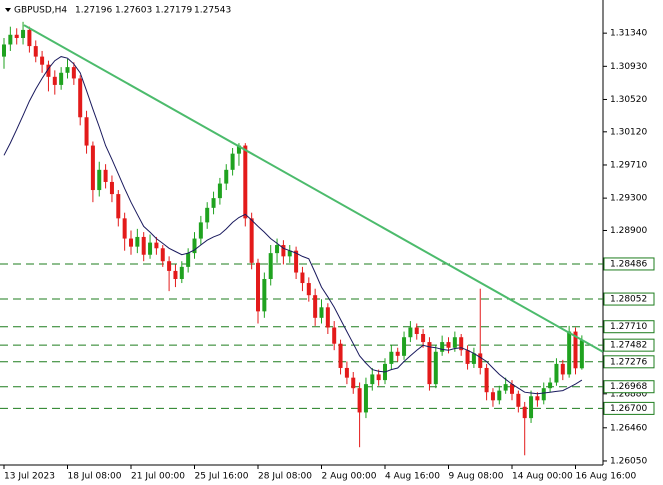  Describe the element at coordinates (8, 10) in the screenshot. I see `menu-arrow` at that location.